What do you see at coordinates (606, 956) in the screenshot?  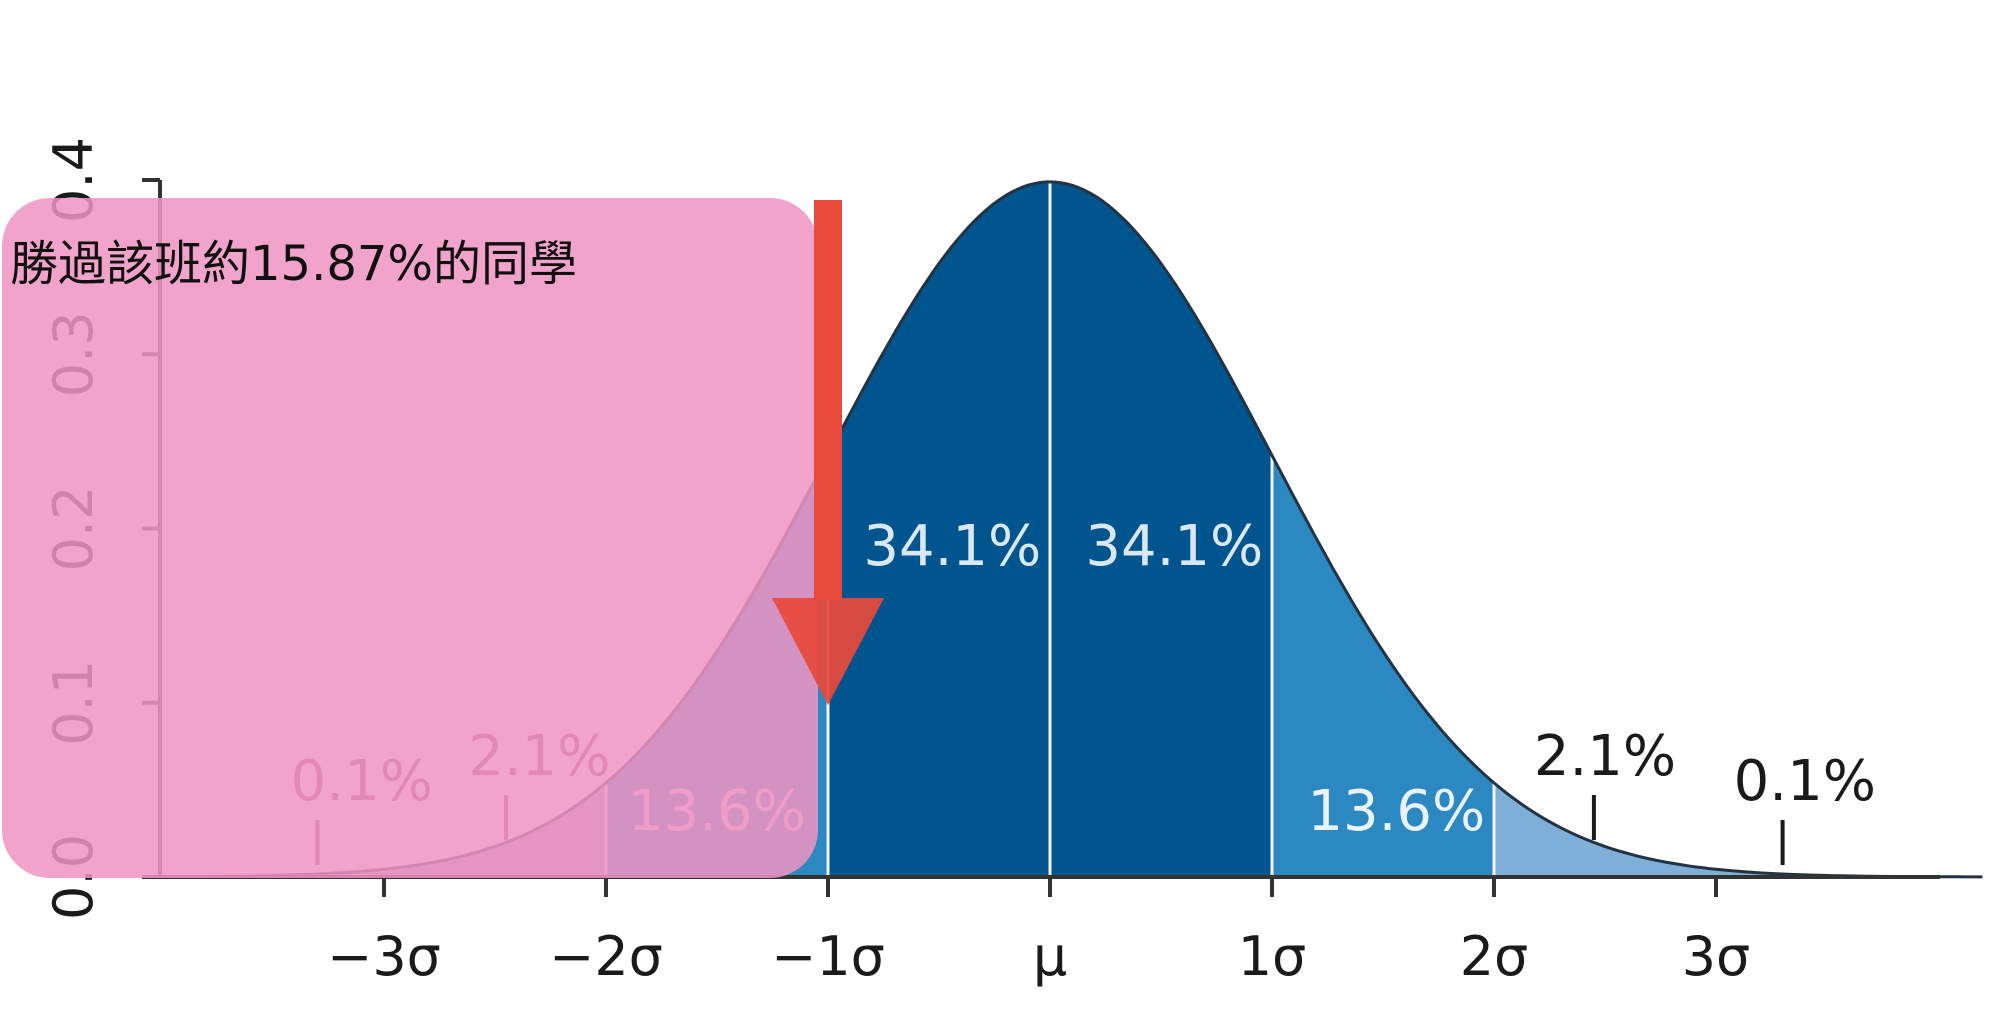 I see `x-tick-label: −2σ` at bounding box center [606, 956].